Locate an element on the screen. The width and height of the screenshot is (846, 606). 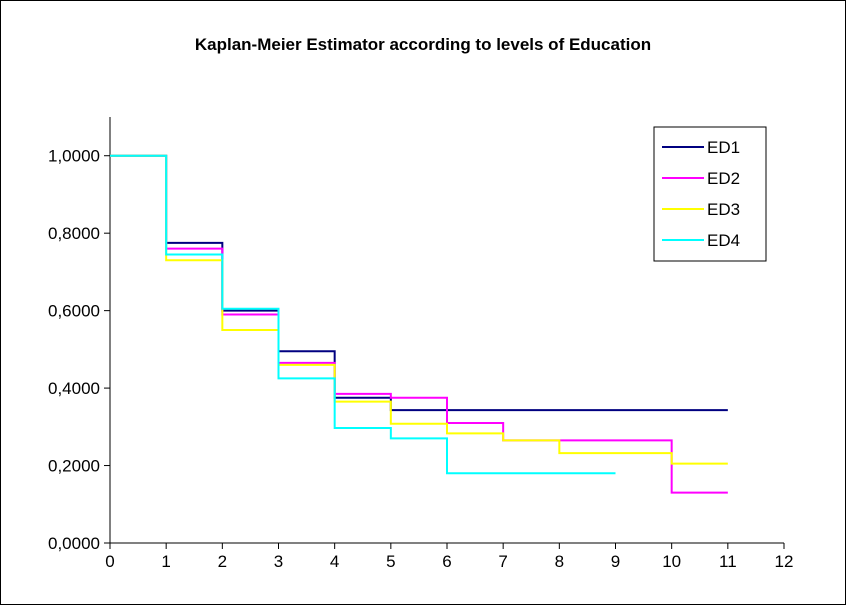
legend-box is located at coordinates (710, 194).